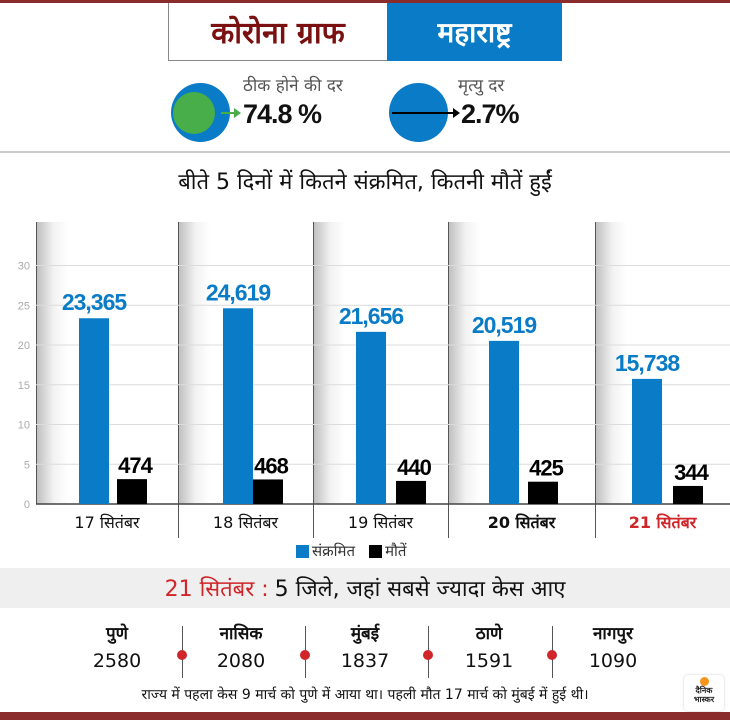  Describe the element at coordinates (293, 86) in the screenshot. I see `recovery-rate-label: ठीक होने की दर` at that location.